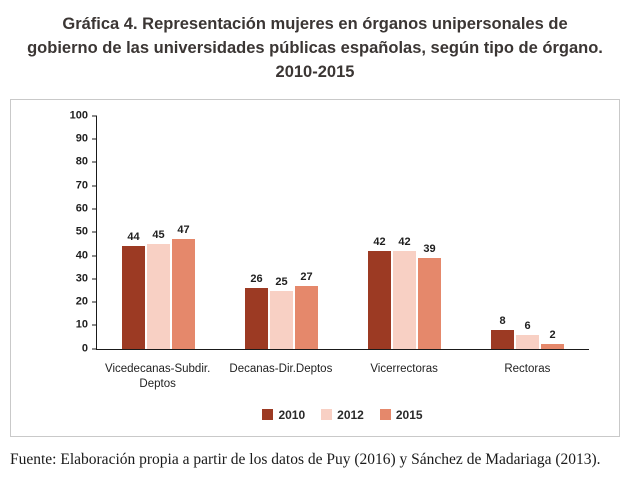 Image resolution: width=630 pixels, height=499 pixels. Describe the element at coordinates (404, 377) in the screenshot. I see `x-axis-label-slot: Vicerrectoras` at that location.